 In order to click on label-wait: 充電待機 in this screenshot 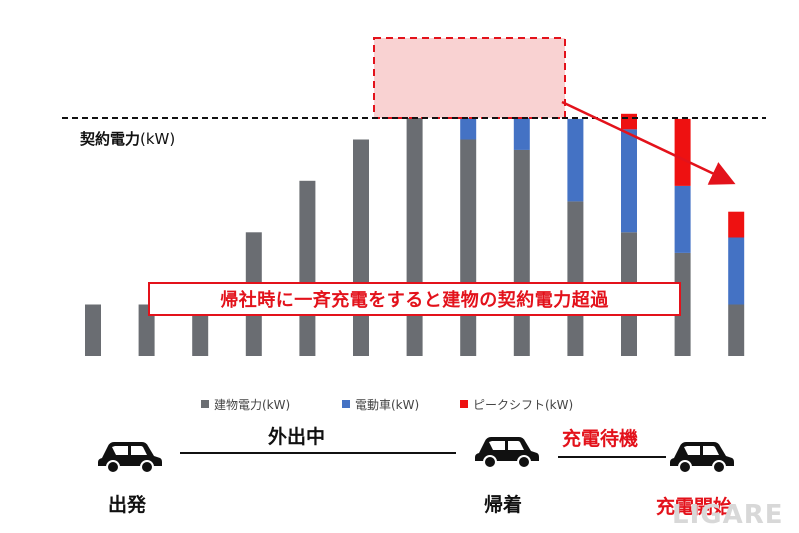, I will do `click(600, 439)`.